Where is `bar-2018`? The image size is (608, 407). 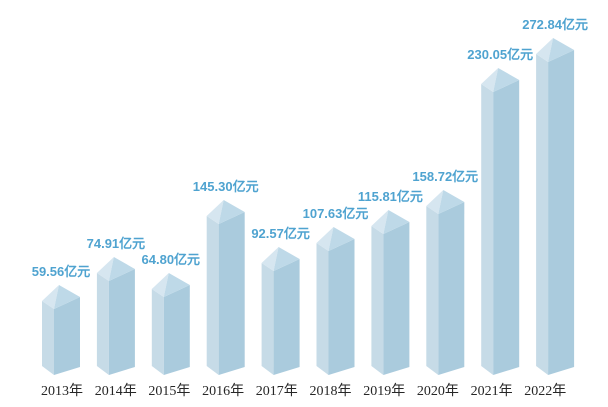 bar-2018 is located at coordinates (335, 301).